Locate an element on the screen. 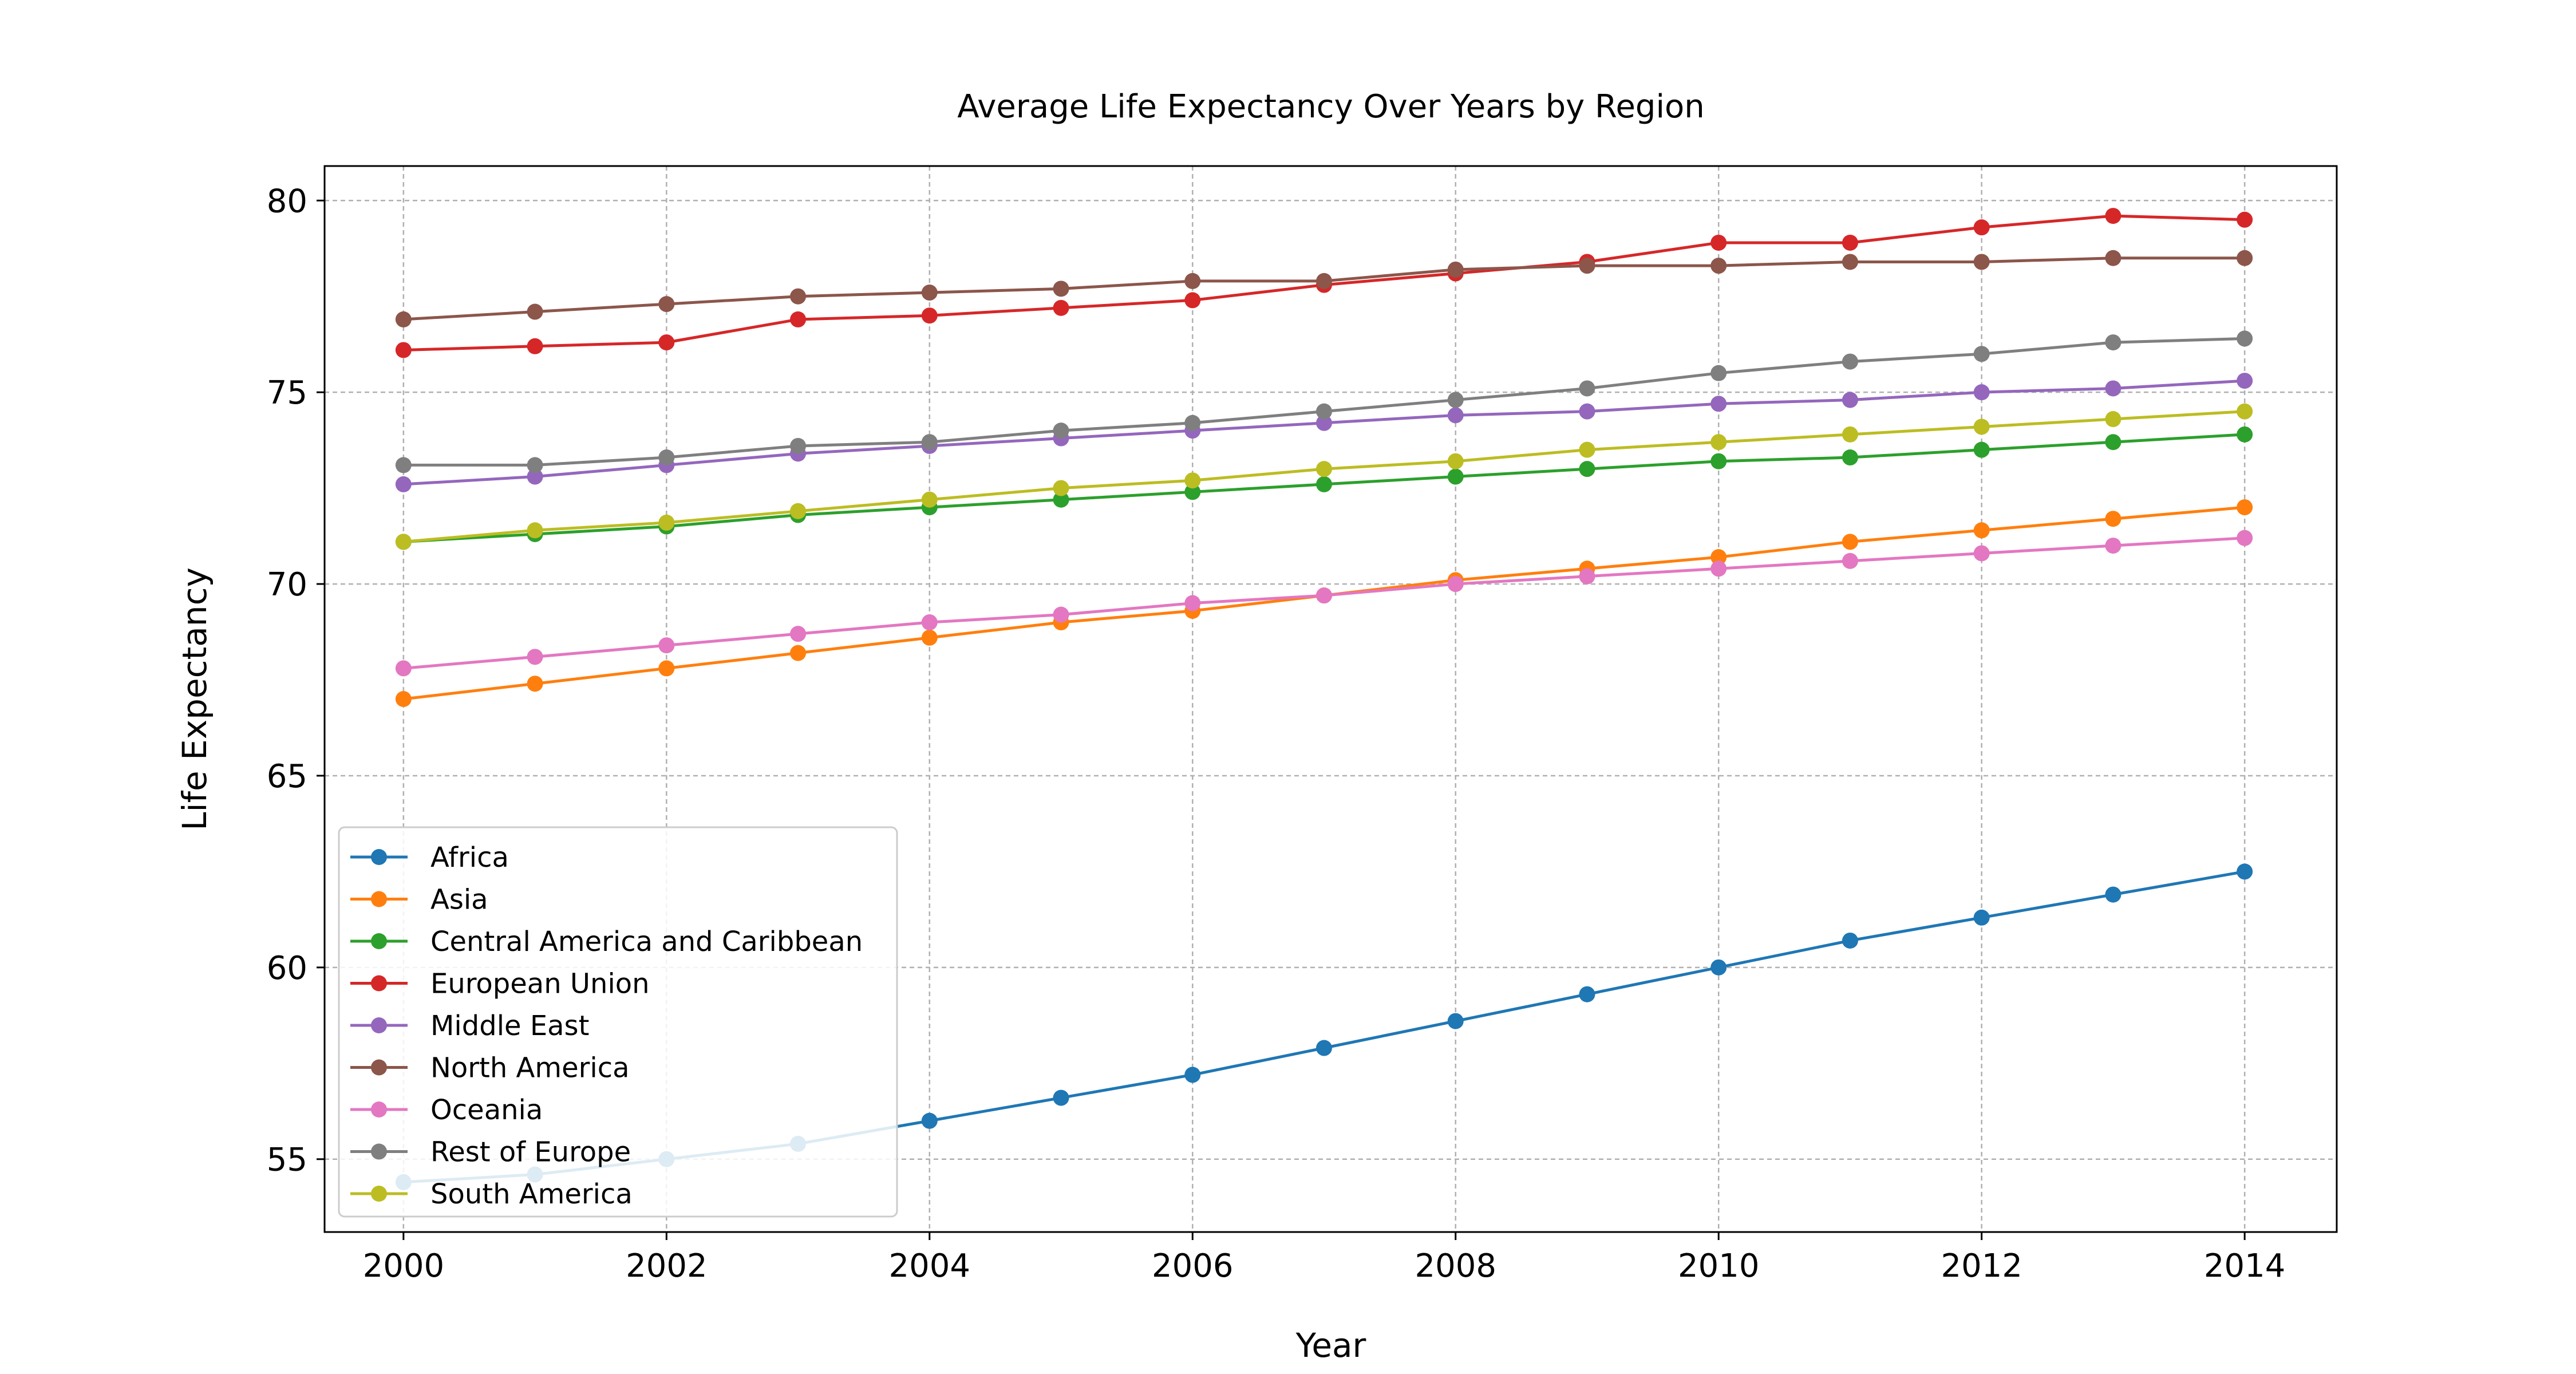 The image size is (2576, 1374). series-north-america is located at coordinates (1324, 288).